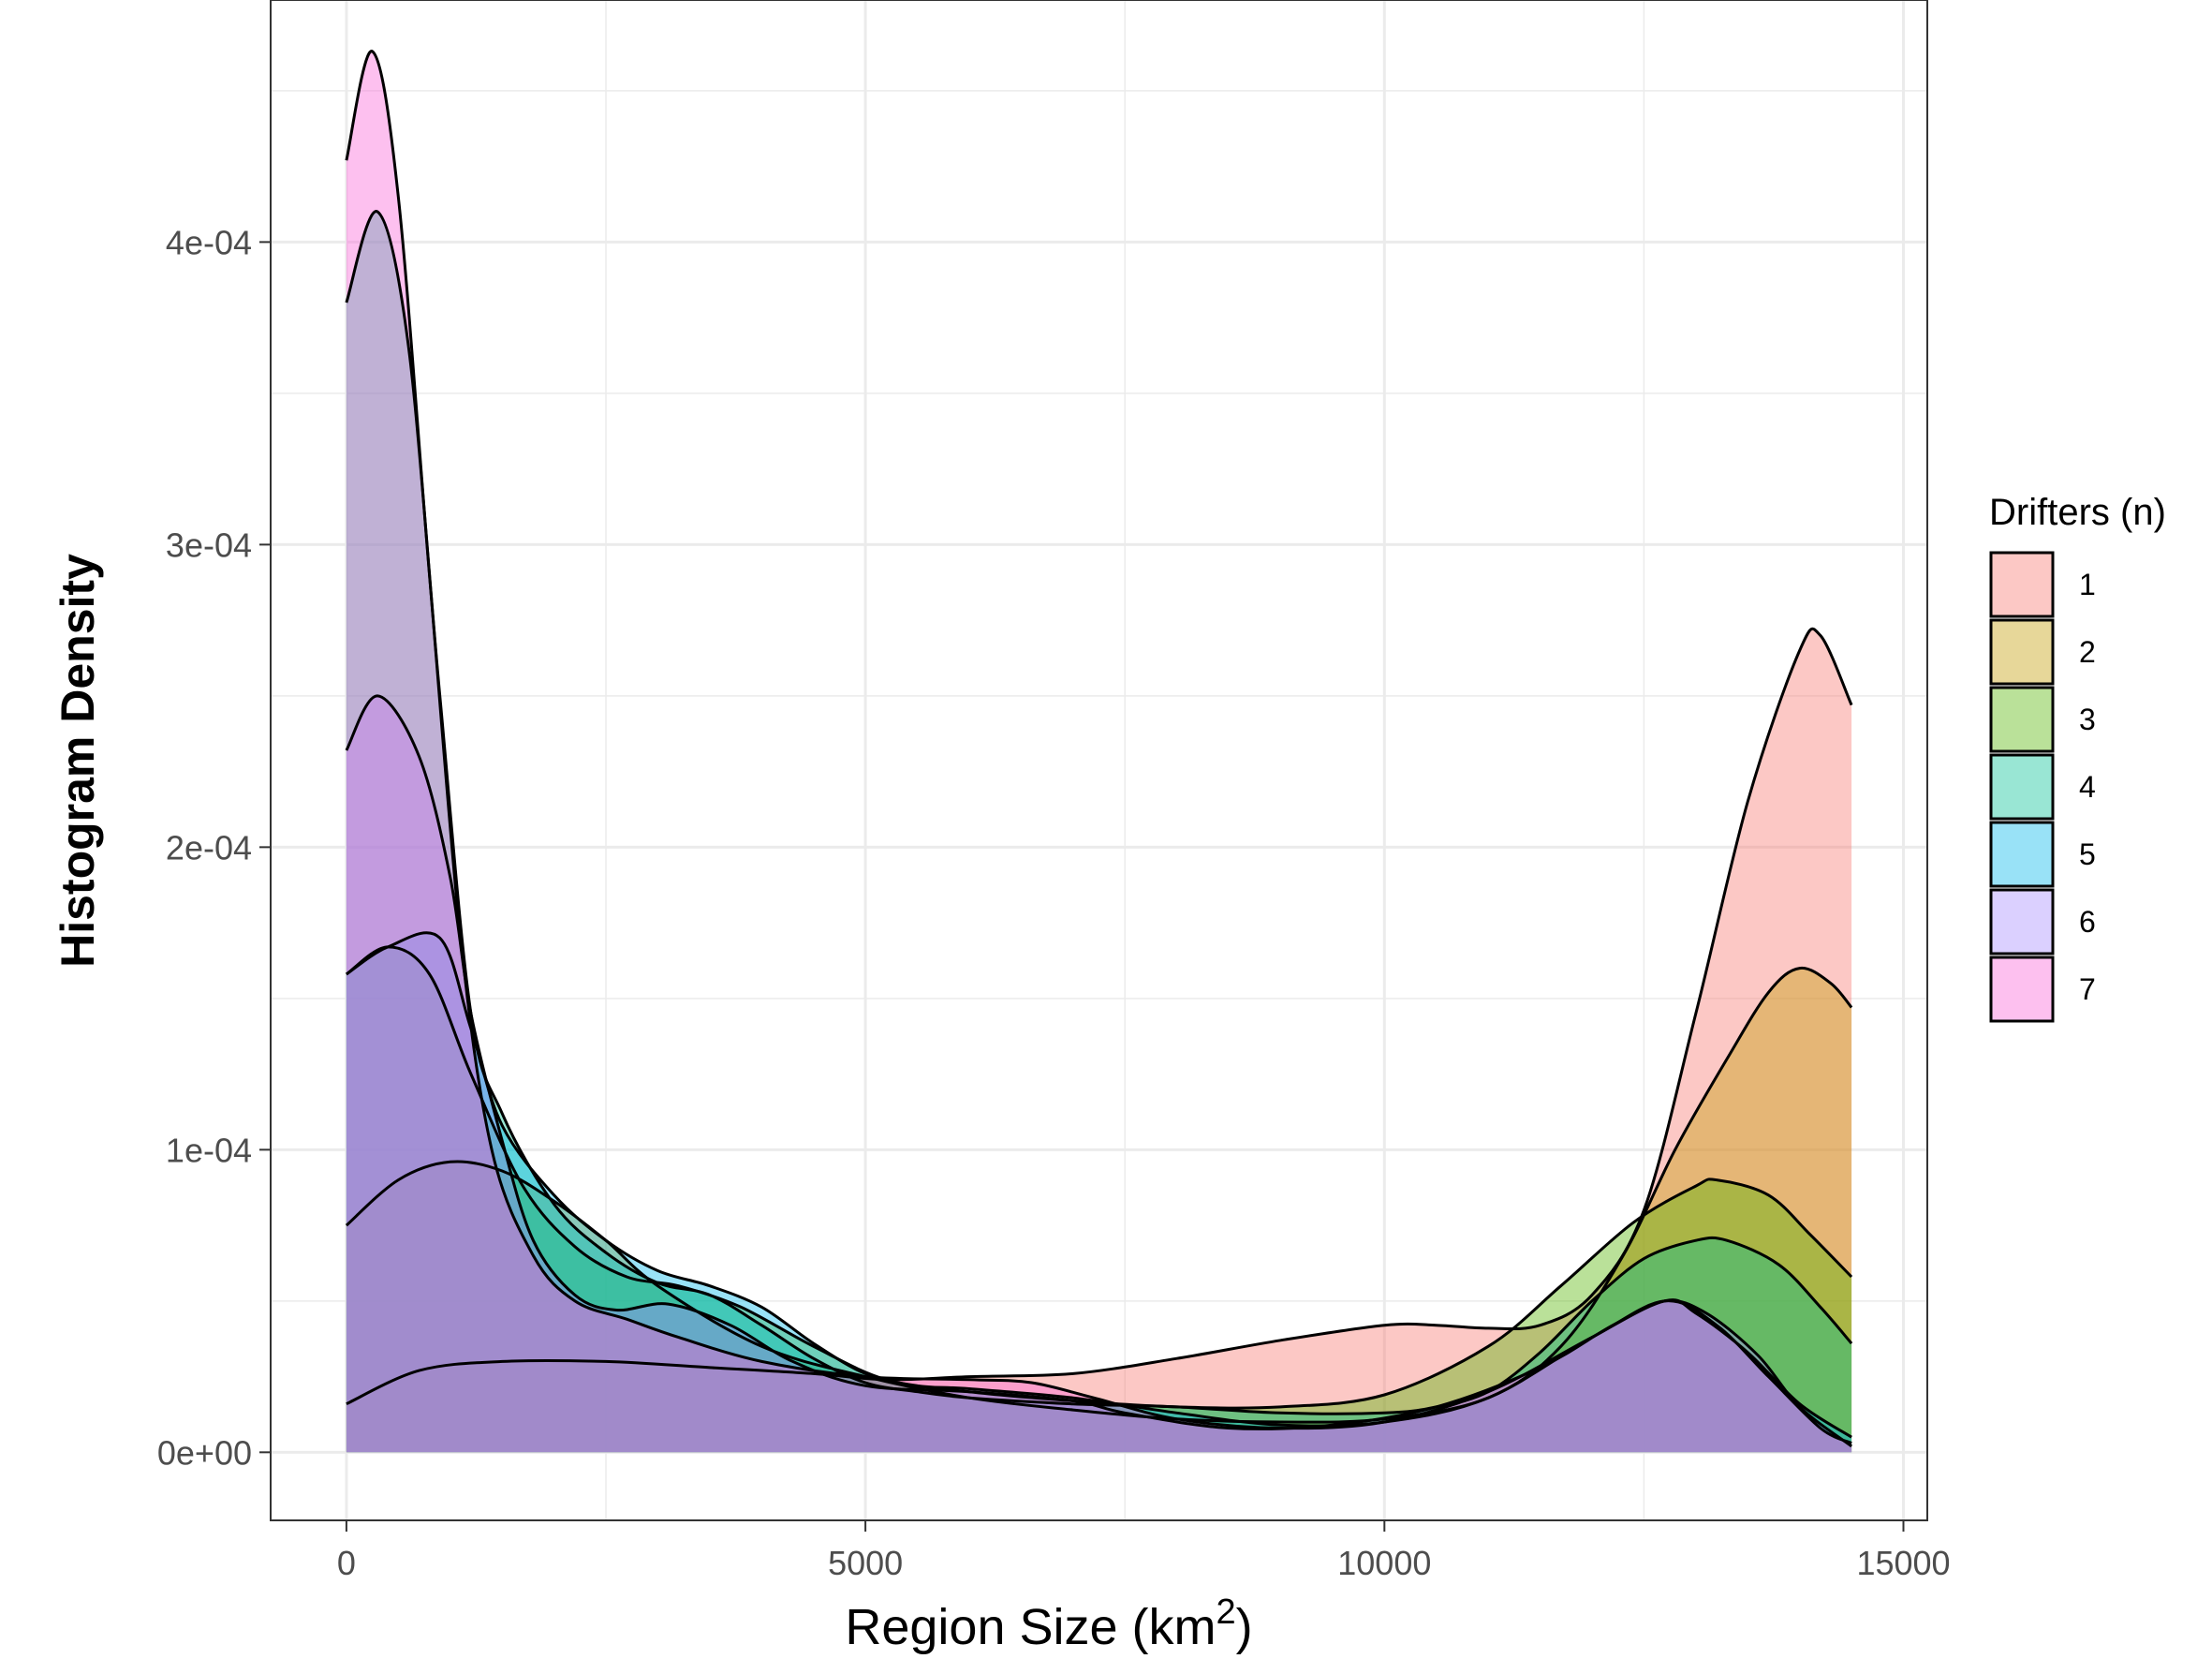 This screenshot has height=1659, width=2212. What do you see at coordinates (204, 1452) in the screenshot?
I see `y-tick-label: 0e+00` at bounding box center [204, 1452].